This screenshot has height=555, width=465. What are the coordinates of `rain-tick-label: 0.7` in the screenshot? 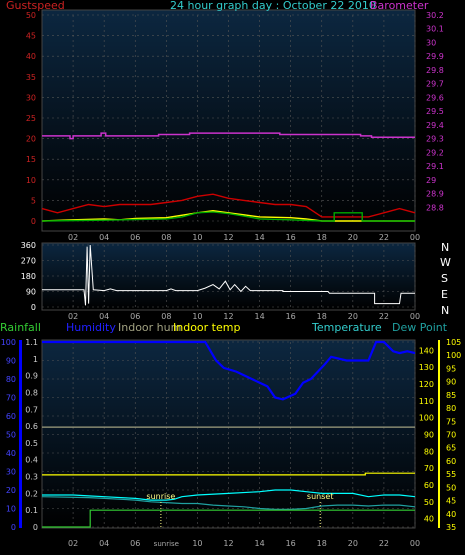 It's located at (31, 409).